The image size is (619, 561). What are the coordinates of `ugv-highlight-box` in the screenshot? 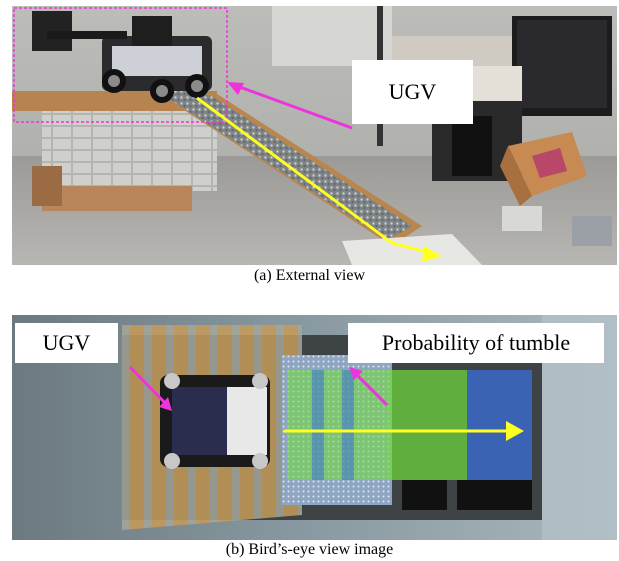 It's located at (120, 65).